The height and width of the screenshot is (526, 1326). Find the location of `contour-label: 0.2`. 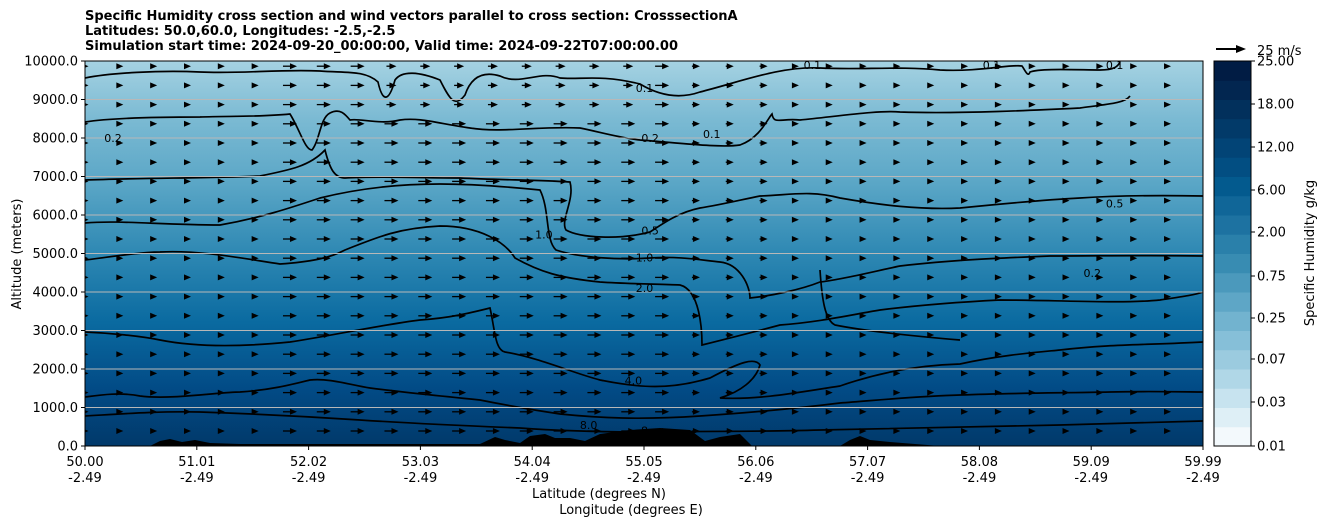

contour-label: 0.2 is located at coordinates (650, 138).